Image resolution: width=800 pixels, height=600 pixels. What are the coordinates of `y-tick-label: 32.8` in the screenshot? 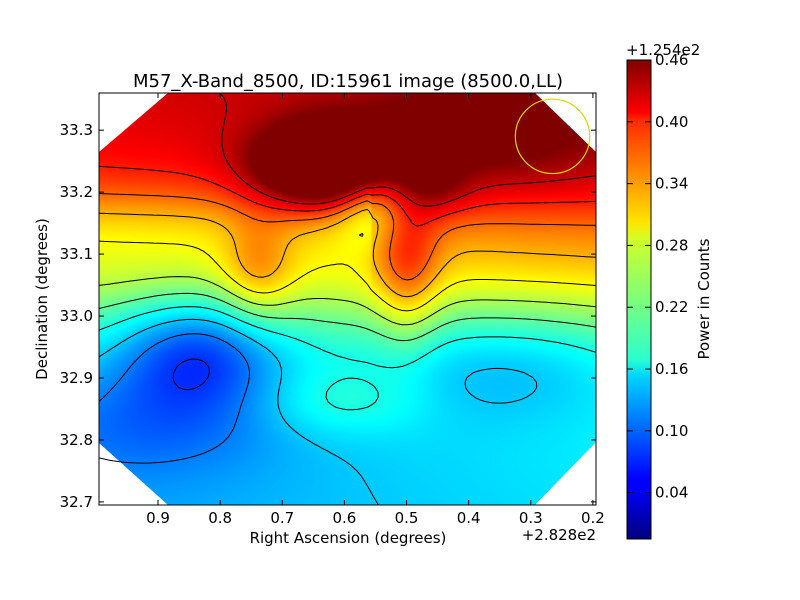 It's located at (76, 440).